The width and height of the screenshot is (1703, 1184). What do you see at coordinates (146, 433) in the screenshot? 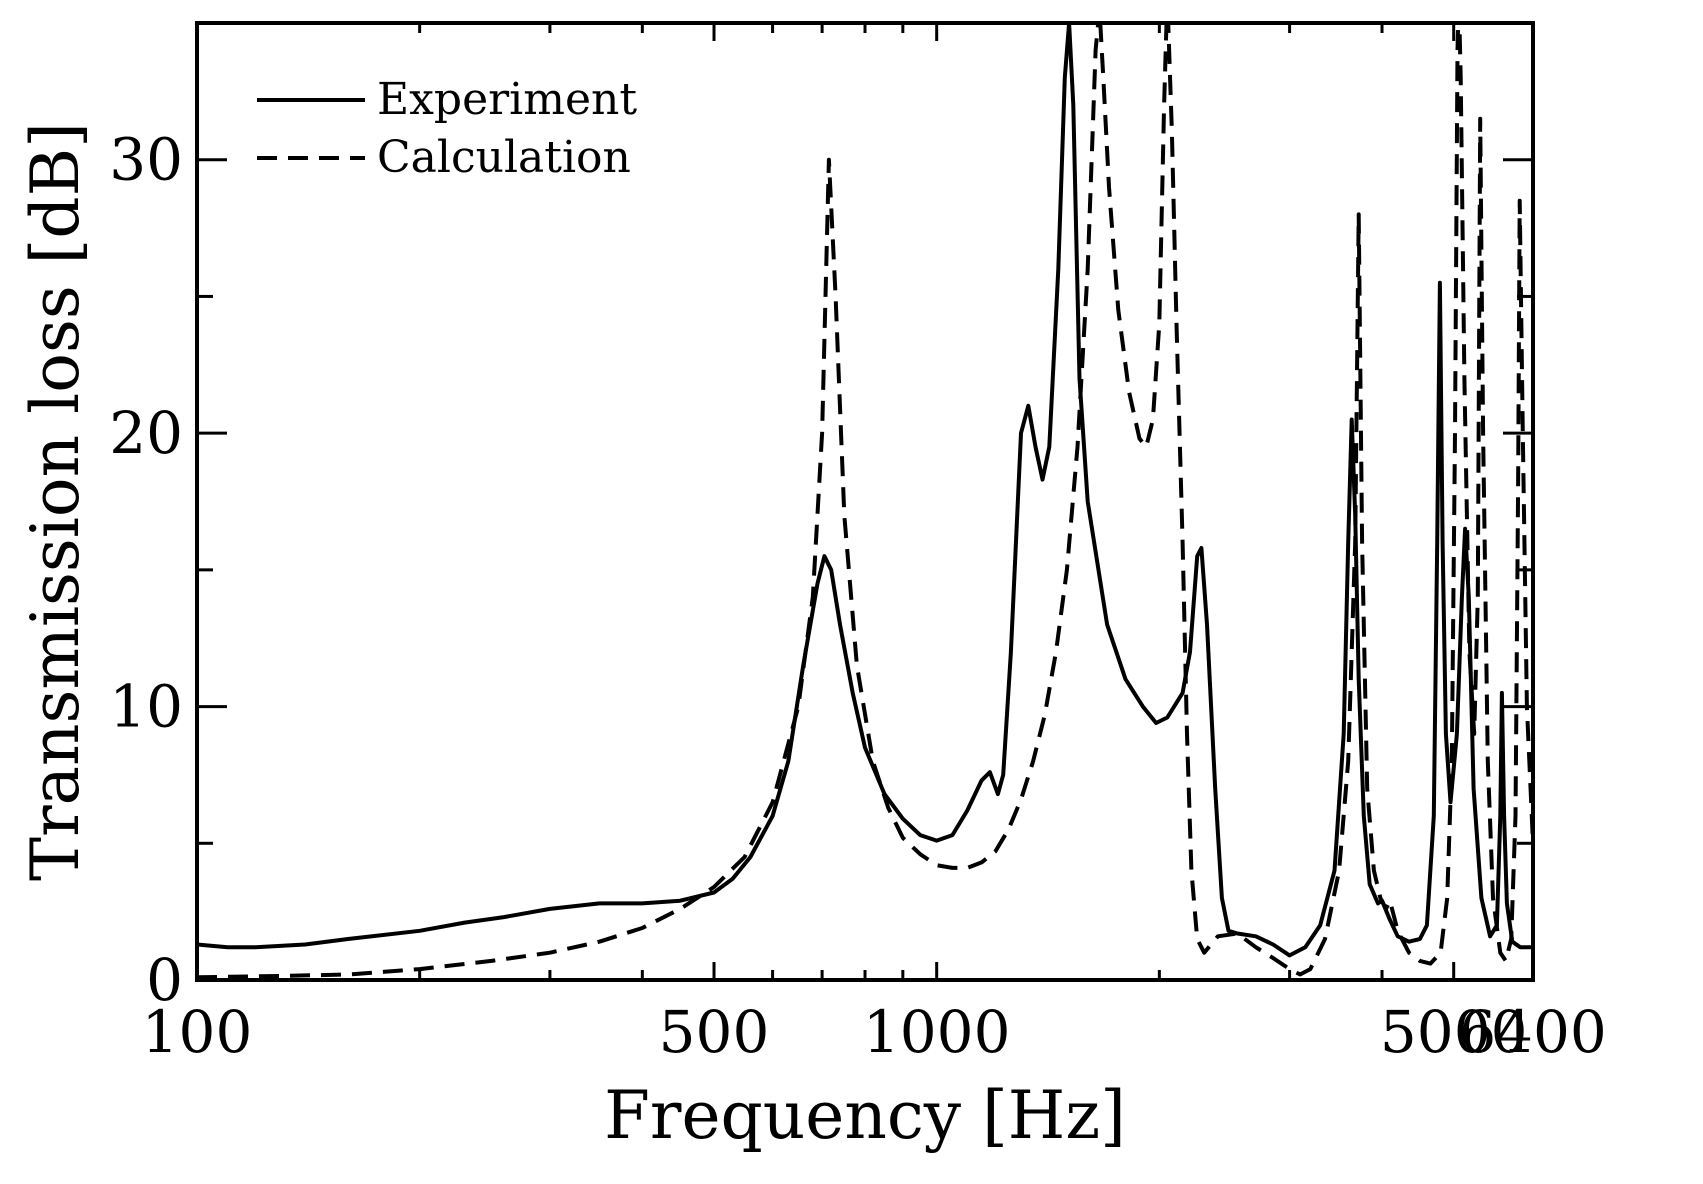
I see `y-tick-label: 20` at bounding box center [146, 433].